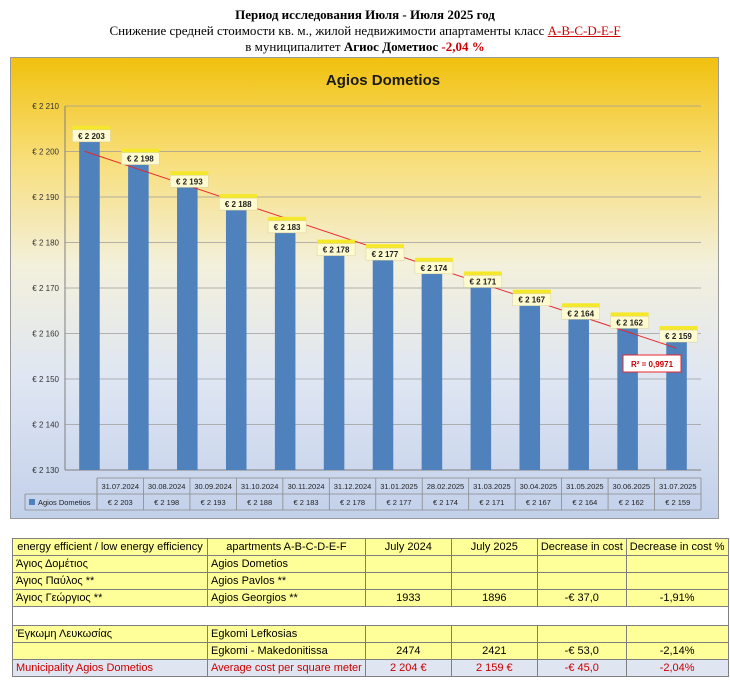  I want to click on data-label: € 2 159, so click(678, 336).